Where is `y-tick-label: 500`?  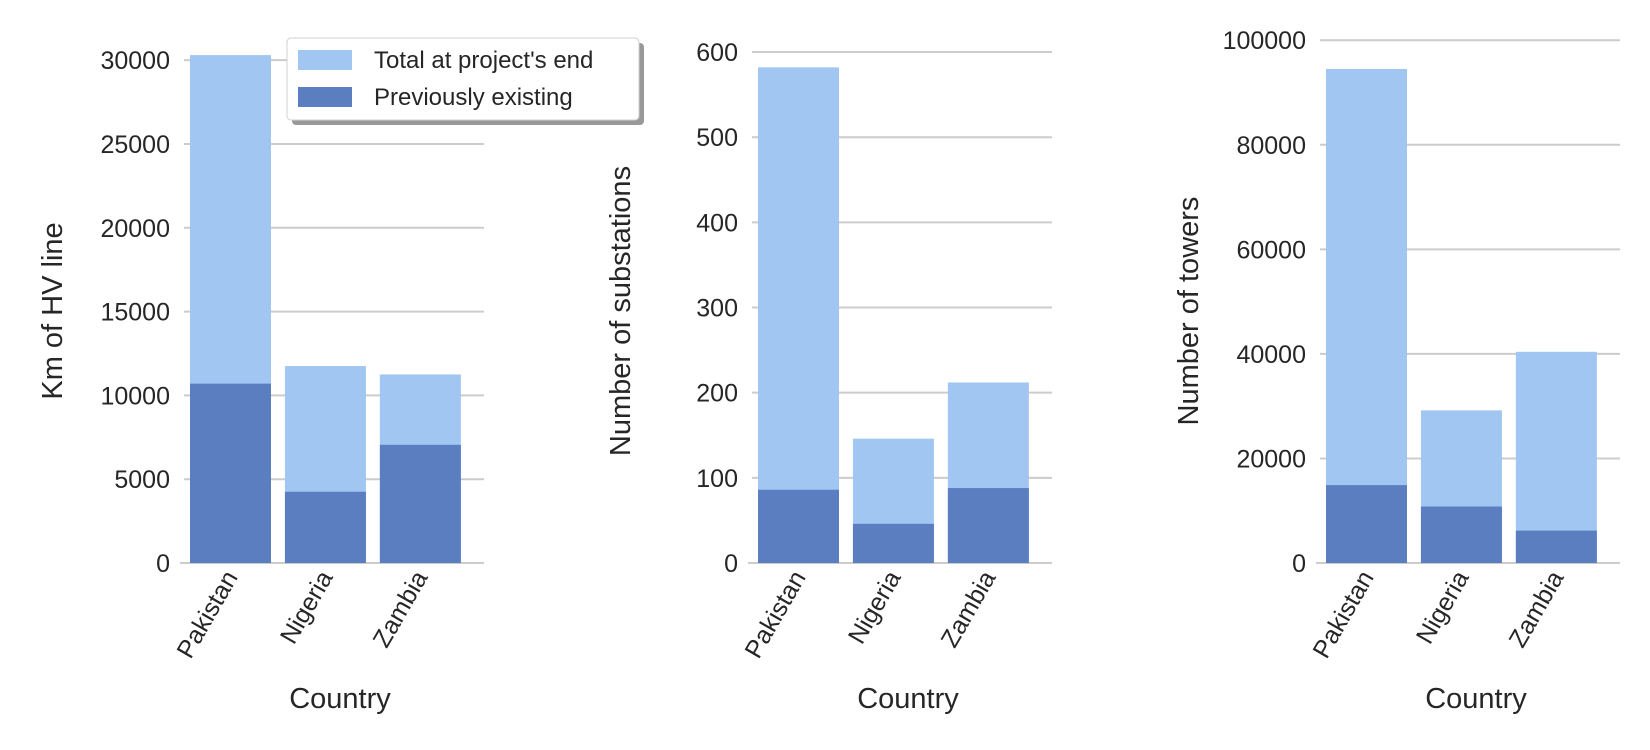
y-tick-label: 500 is located at coordinates (717, 138).